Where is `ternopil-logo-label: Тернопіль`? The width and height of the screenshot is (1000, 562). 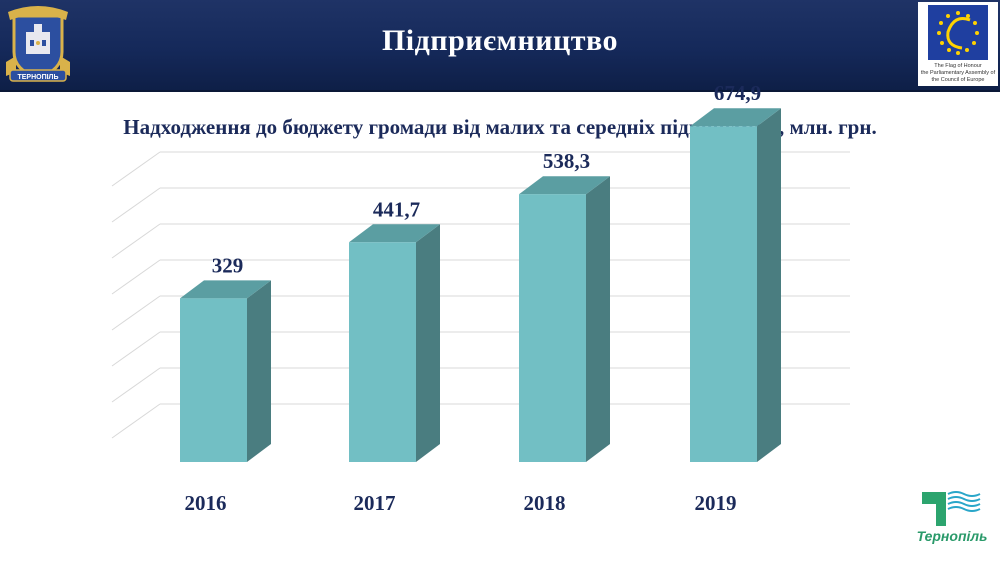 ternopil-logo-label: Тернопіль is located at coordinates (952, 536).